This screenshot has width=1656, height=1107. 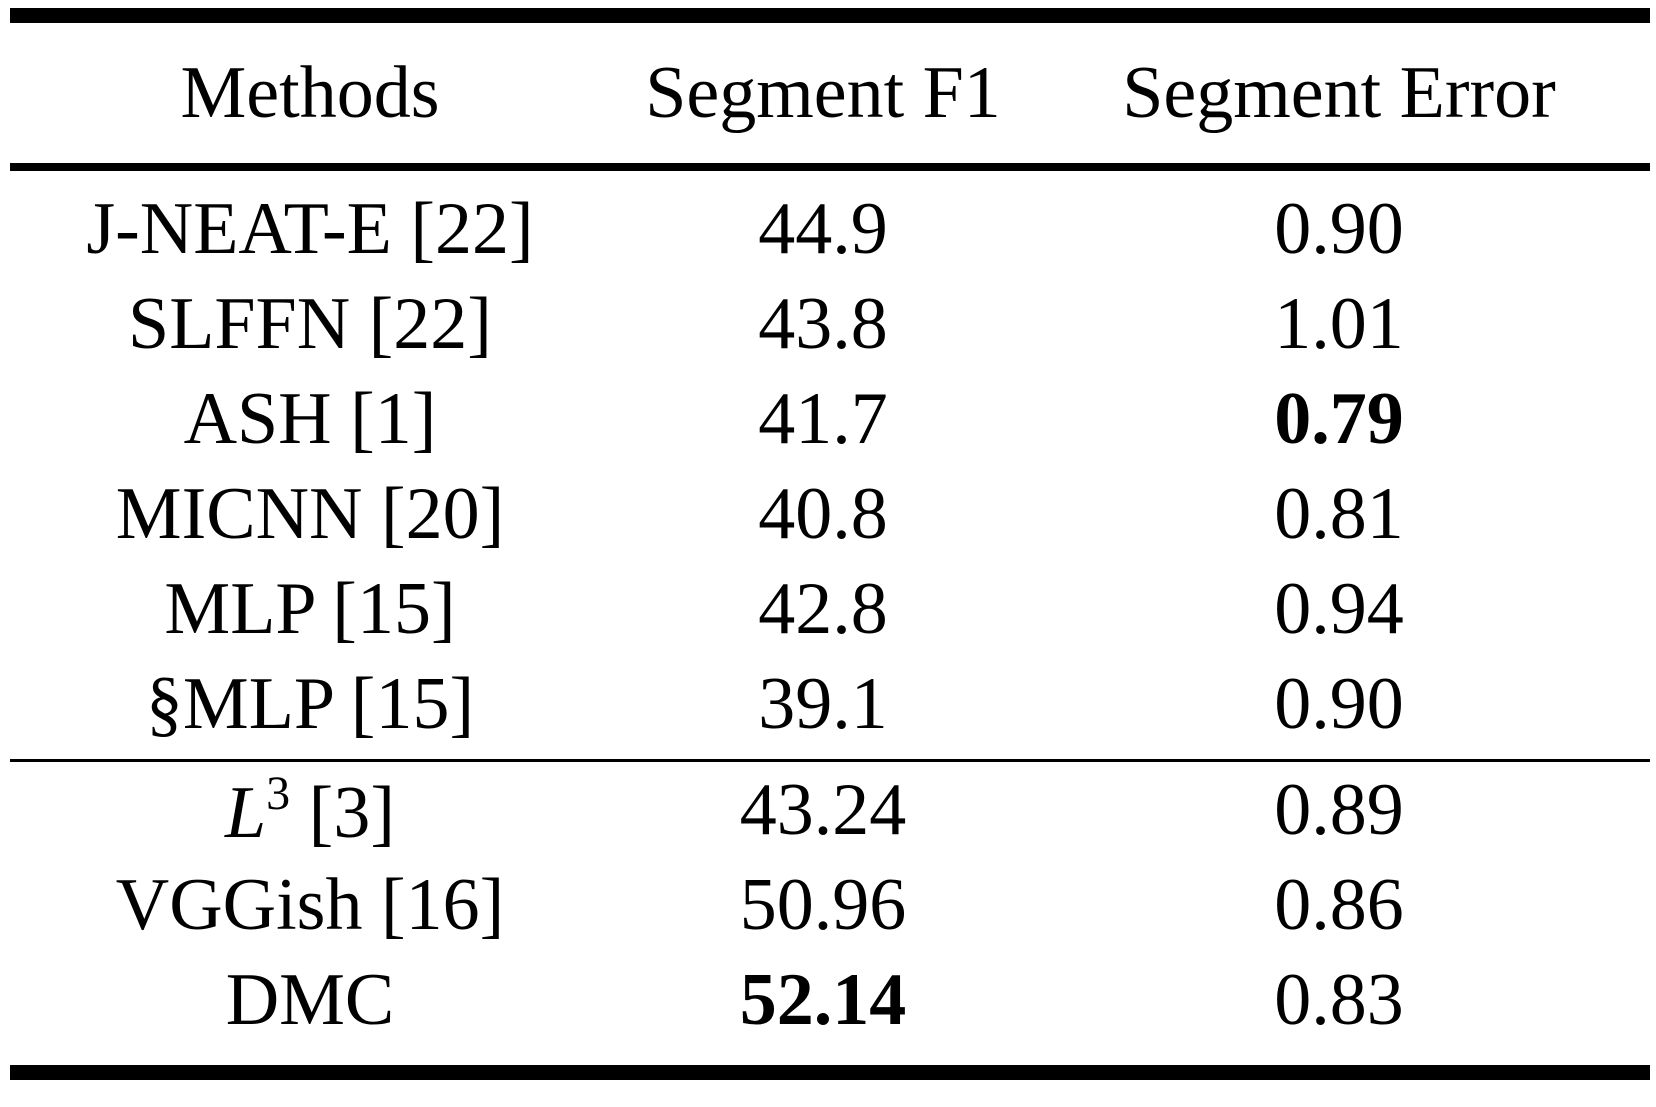 I want to click on error-cell: 0.89, so click(x=1339, y=809).